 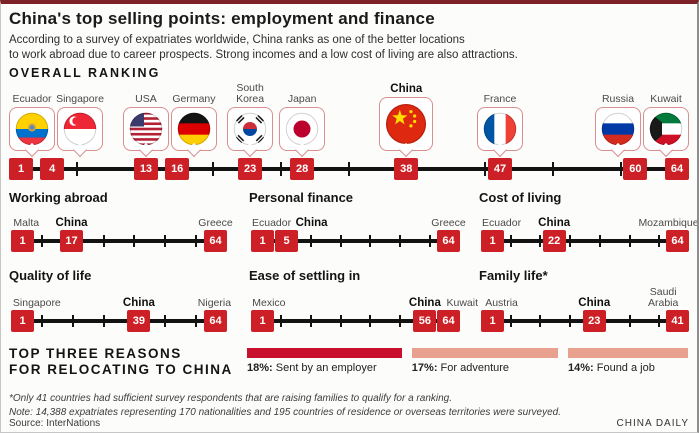 What do you see at coordinates (50, 275) in the screenshot?
I see `category-title: Quality of life` at bounding box center [50, 275].